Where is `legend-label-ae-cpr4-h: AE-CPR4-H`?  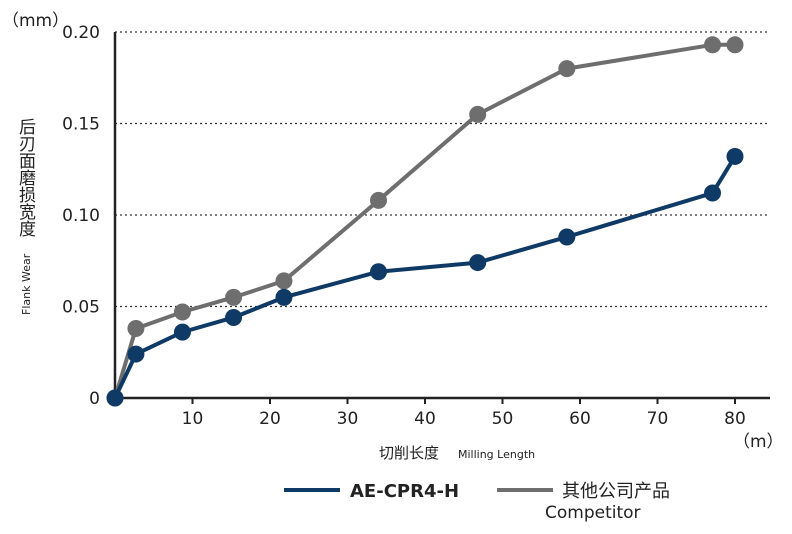 legend-label-ae-cpr4-h: AE-CPR4-H is located at coordinates (404, 491).